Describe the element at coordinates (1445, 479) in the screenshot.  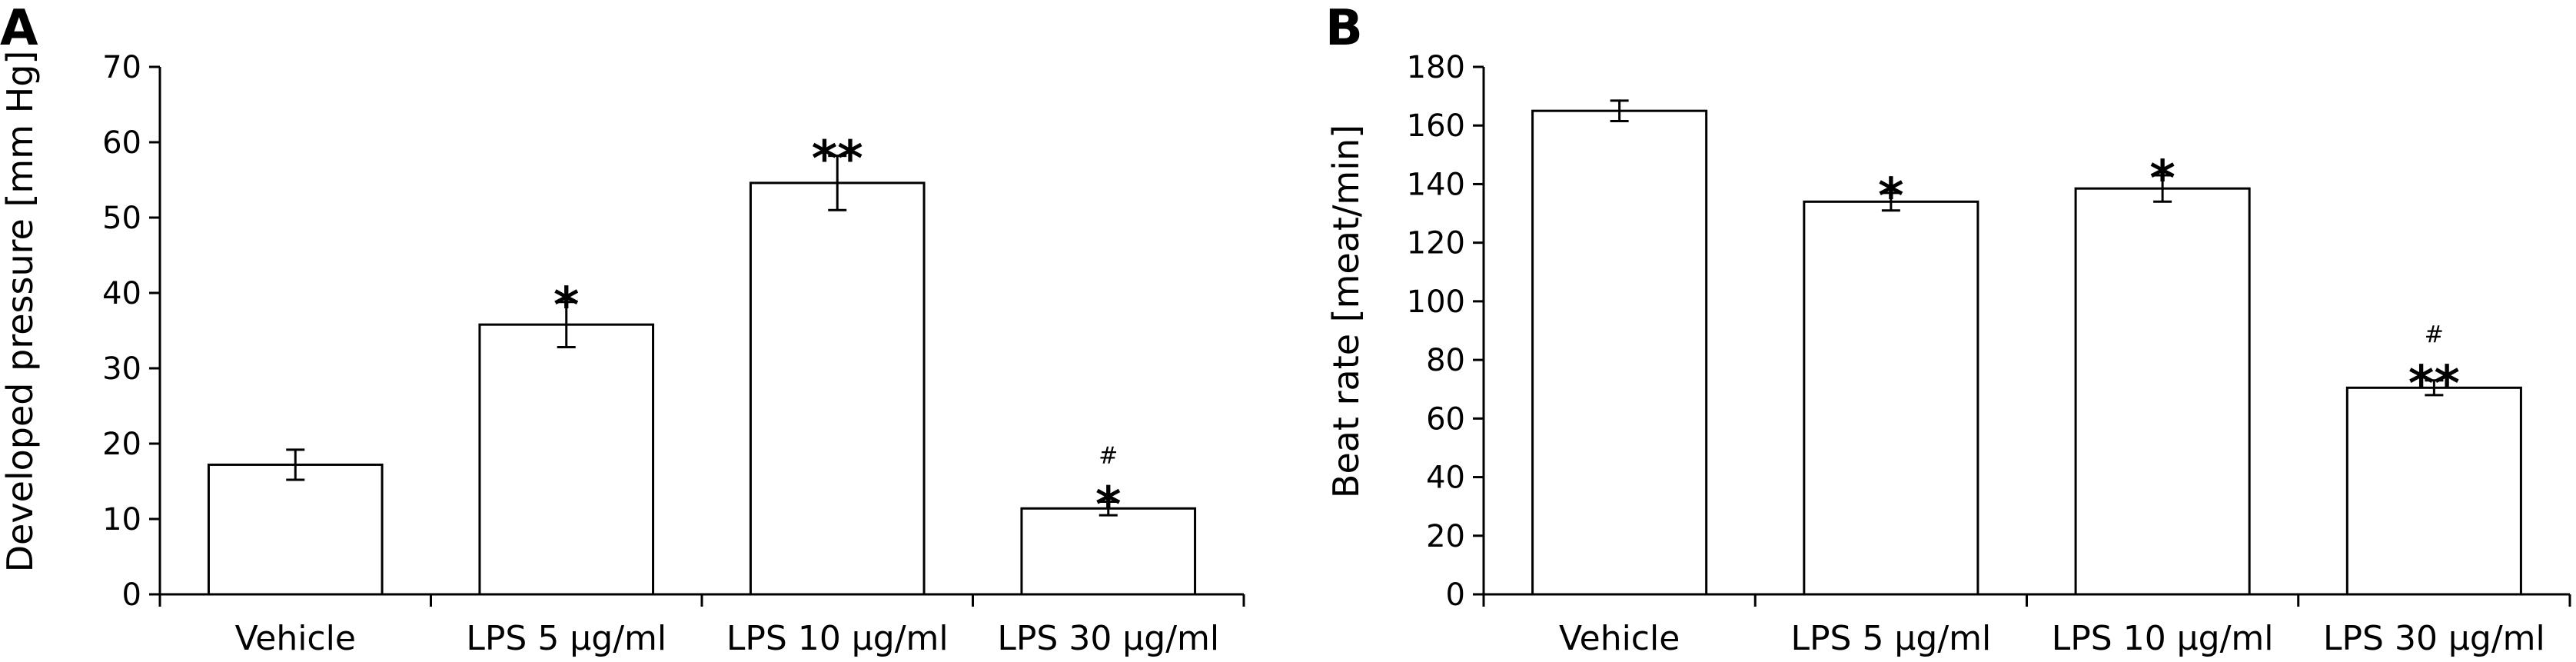
I see `panel-b-y-tick-label: 40` at that location.